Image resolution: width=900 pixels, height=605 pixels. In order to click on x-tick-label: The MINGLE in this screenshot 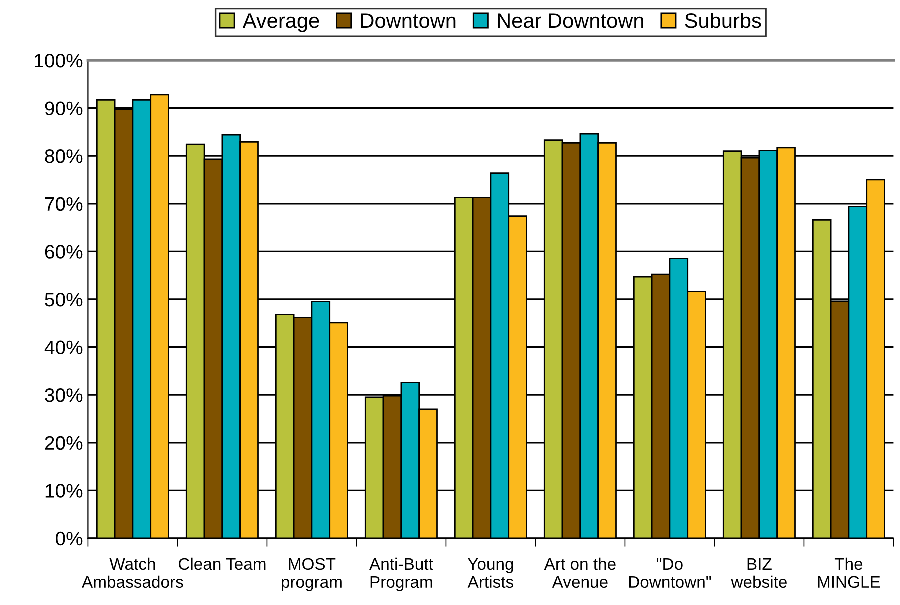, I will do `click(849, 573)`.